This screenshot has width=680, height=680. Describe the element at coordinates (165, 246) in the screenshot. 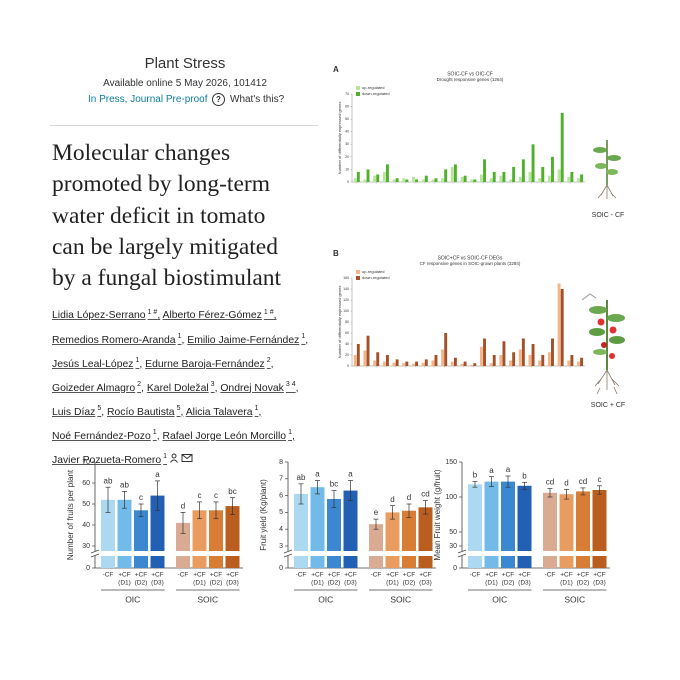

I see `title-line: can be largely mitigated` at that location.